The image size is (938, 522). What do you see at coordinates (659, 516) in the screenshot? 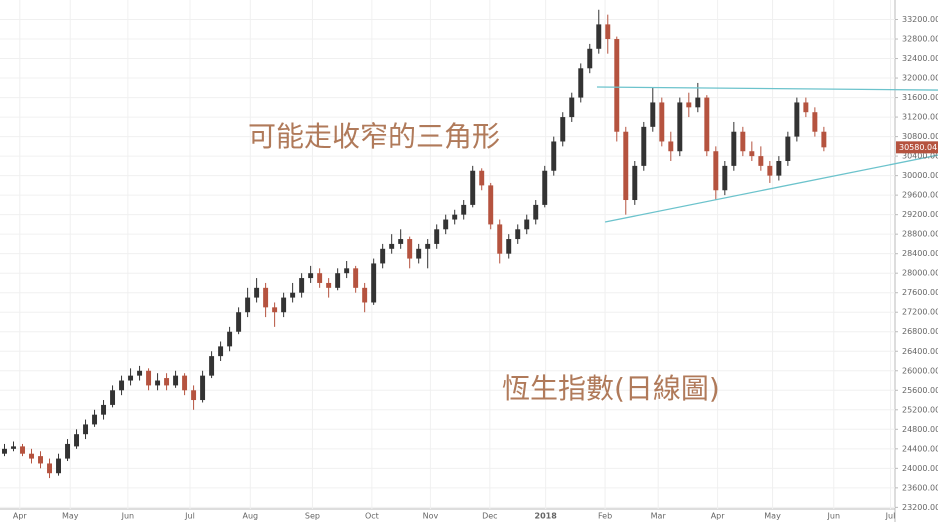
I see `x-tick-label: Mar` at bounding box center [659, 516].